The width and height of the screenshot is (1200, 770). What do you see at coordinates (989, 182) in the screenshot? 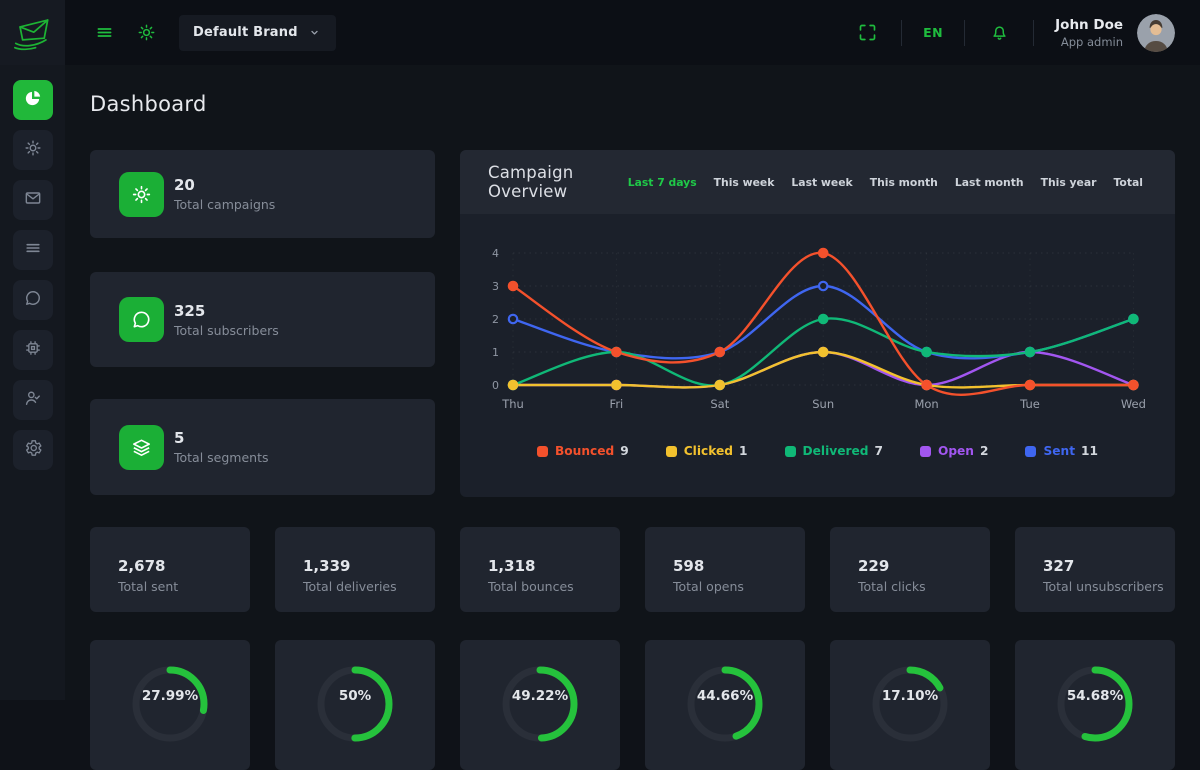
I see `filter-last-month: Last month` at bounding box center [989, 182].